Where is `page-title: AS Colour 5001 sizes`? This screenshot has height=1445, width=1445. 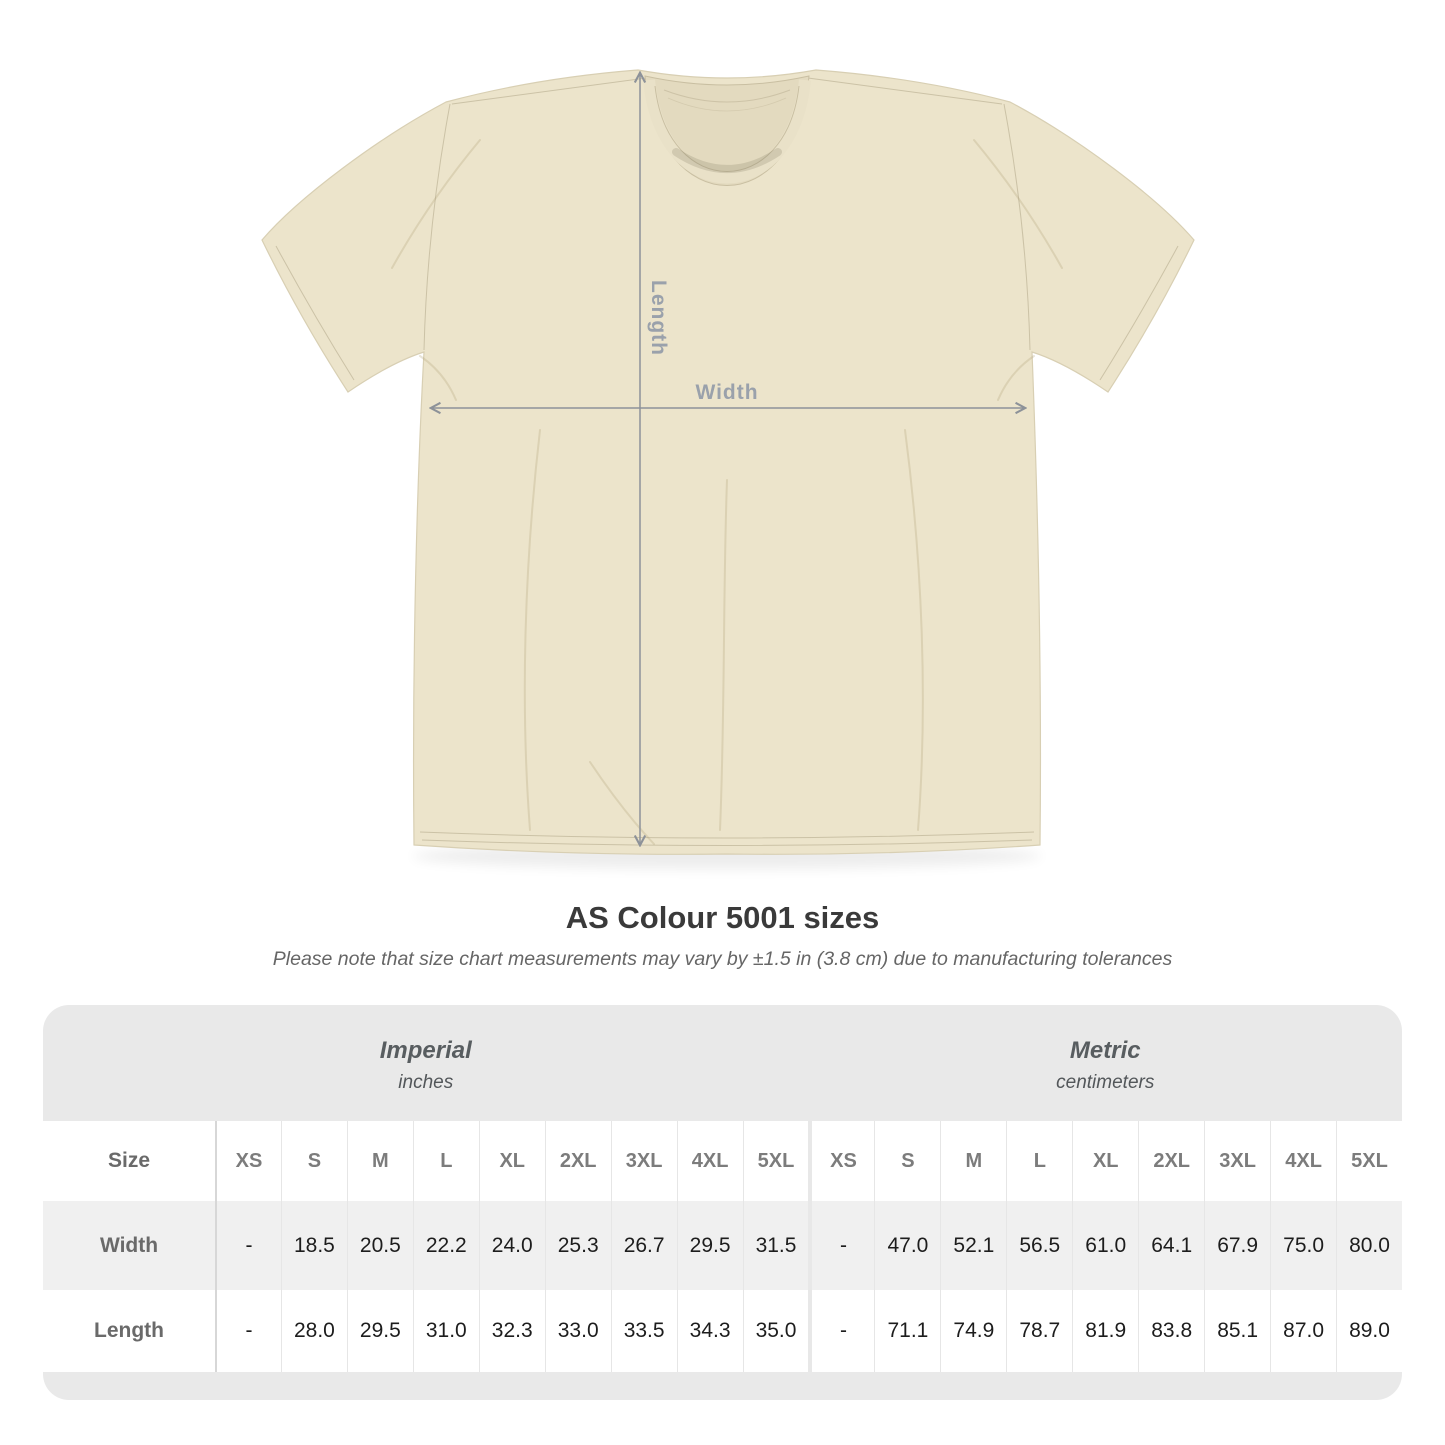 page-title: AS Colour 5001 sizes is located at coordinates (722, 917).